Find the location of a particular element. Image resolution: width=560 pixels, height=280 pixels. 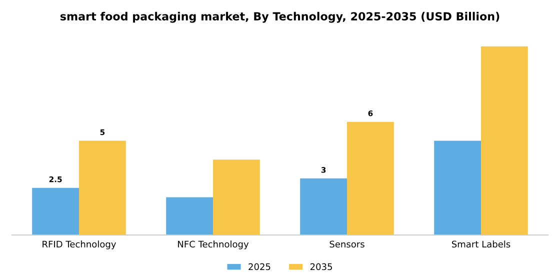

x-tick-label: RFID Technology is located at coordinates (79, 245).